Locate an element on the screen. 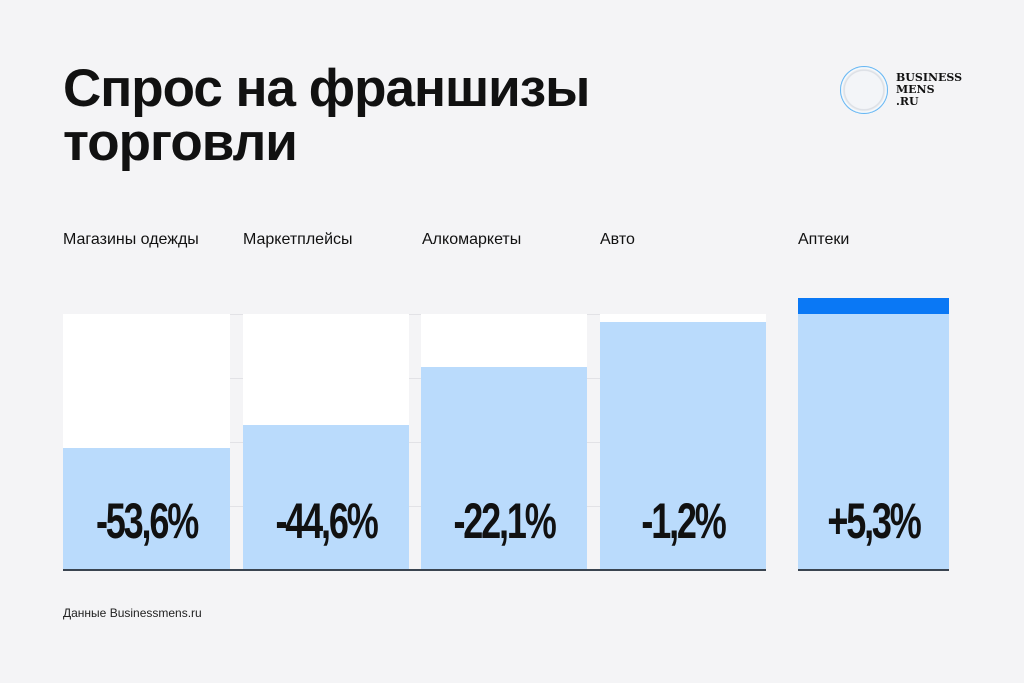  bar-value: -1,2% is located at coordinates (683, 521).